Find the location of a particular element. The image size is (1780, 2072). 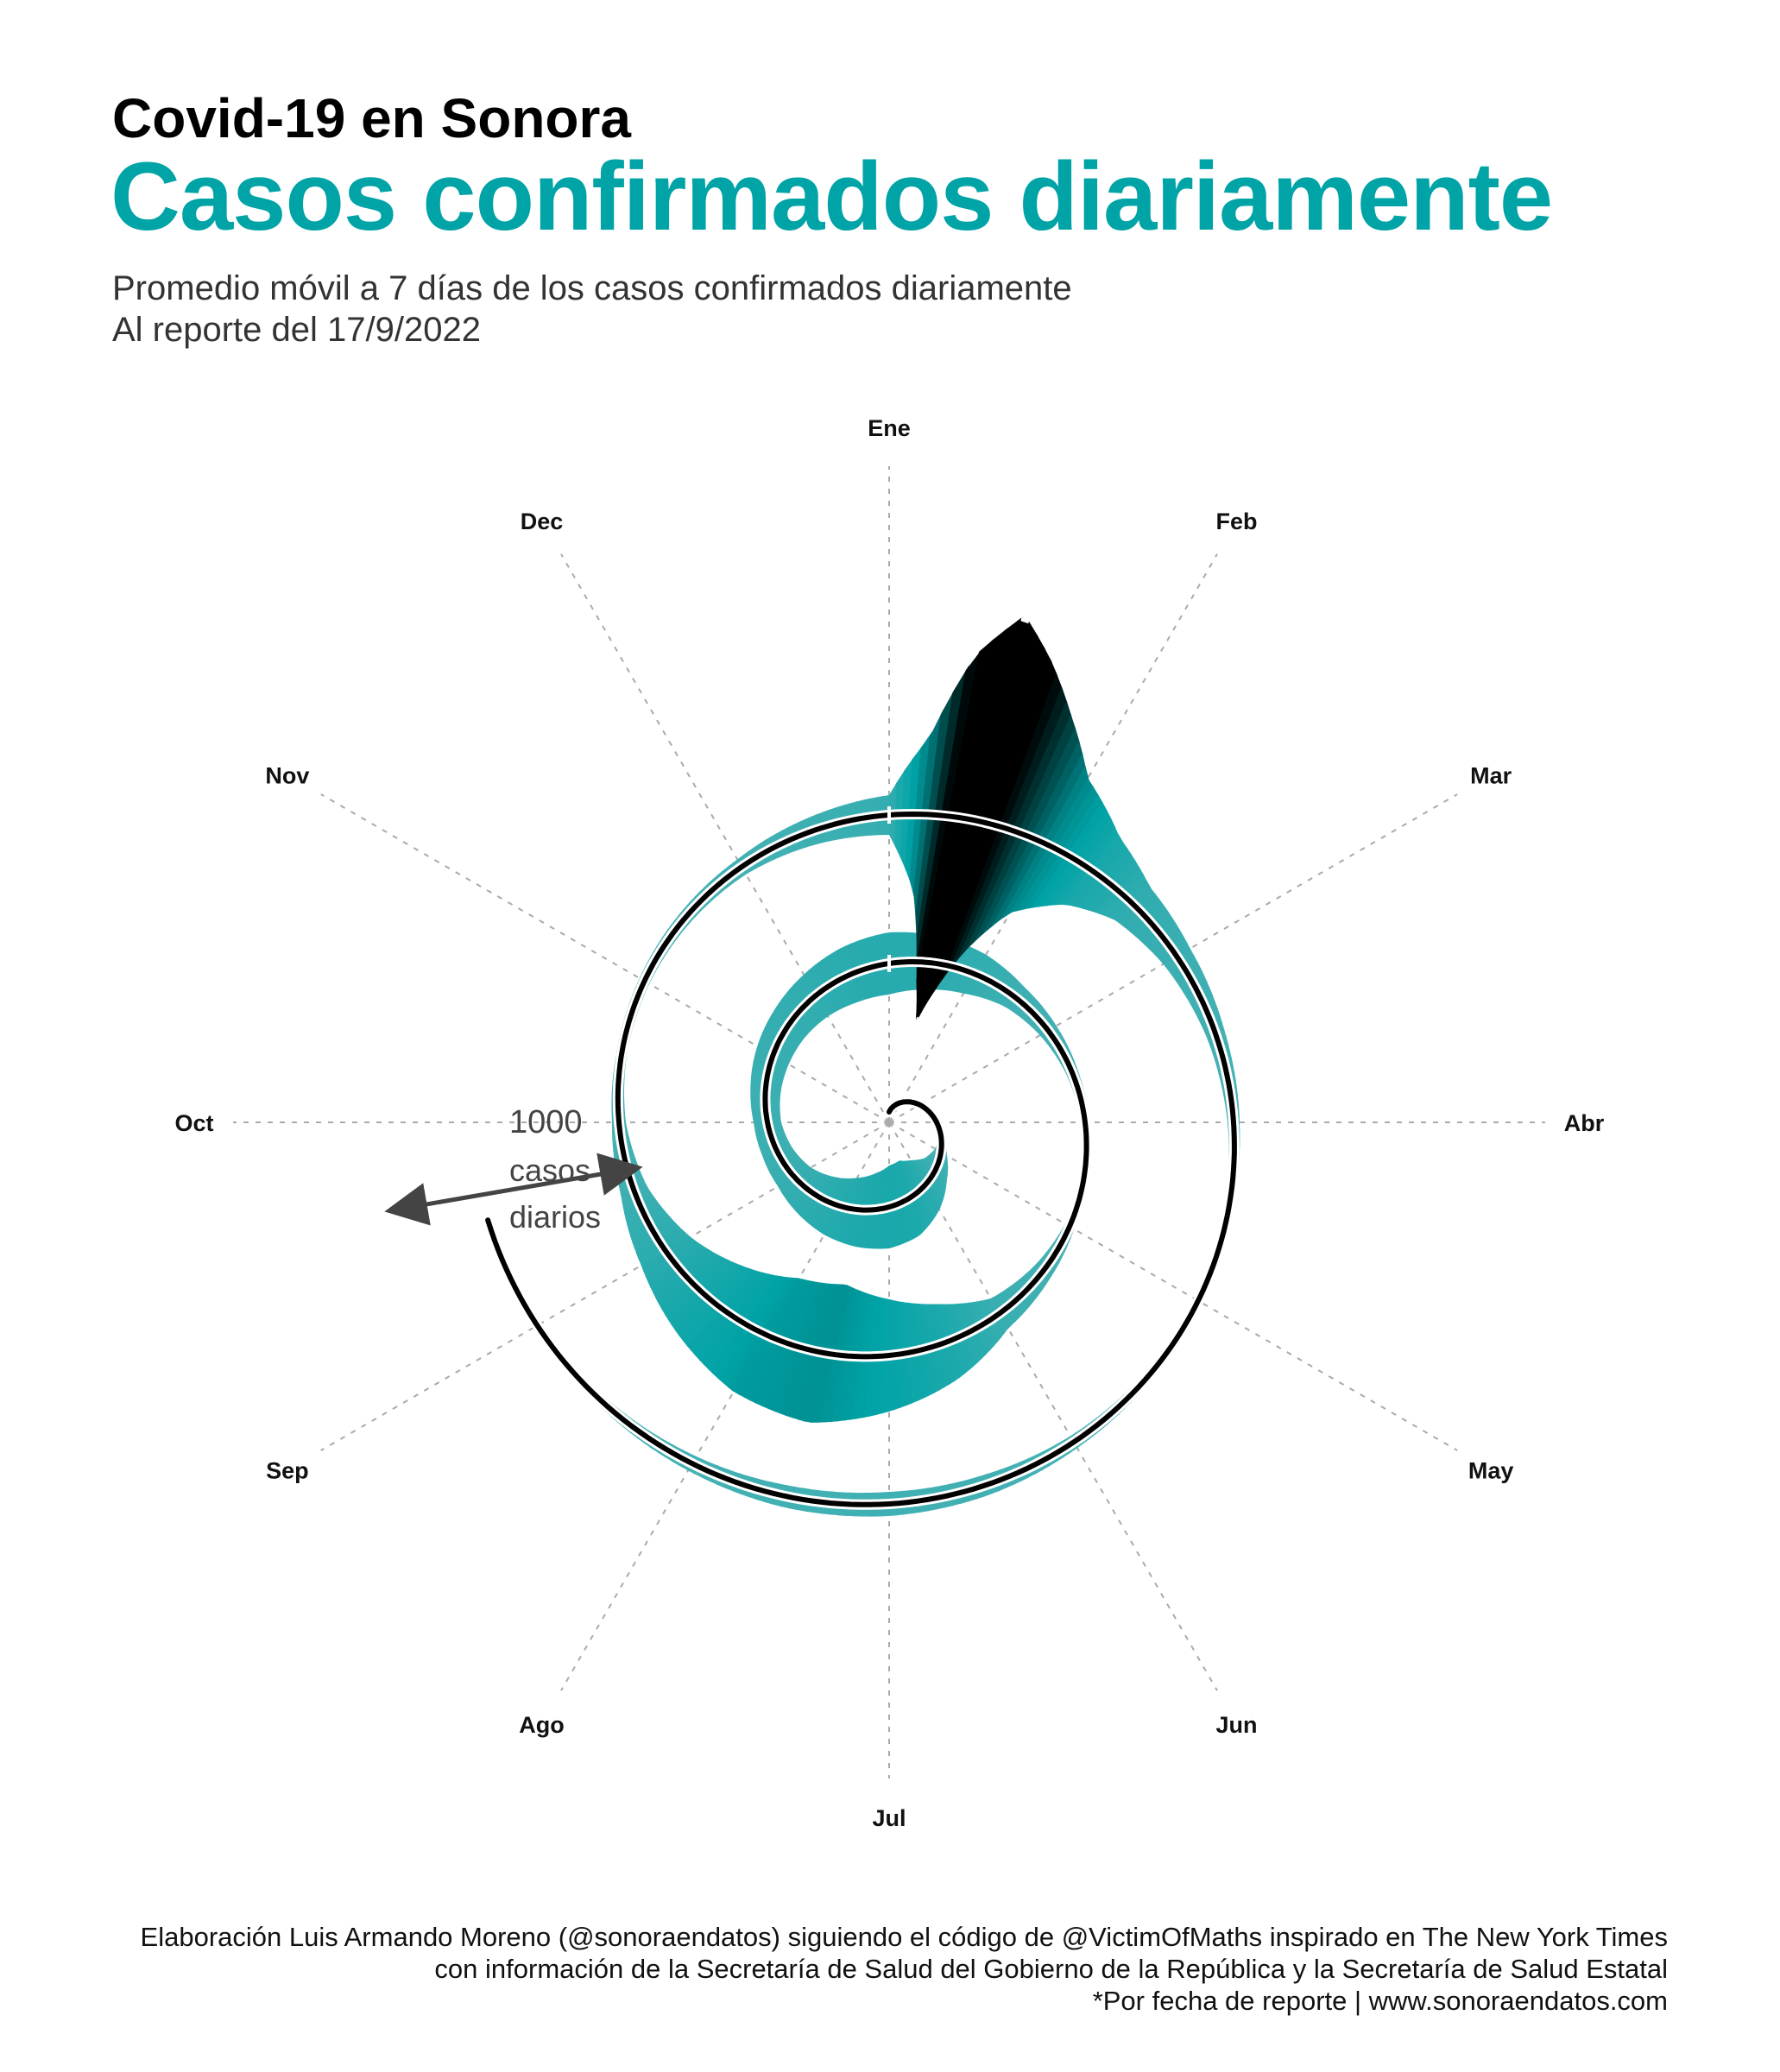

spiral-baseline is located at coordinates (861, 1159).